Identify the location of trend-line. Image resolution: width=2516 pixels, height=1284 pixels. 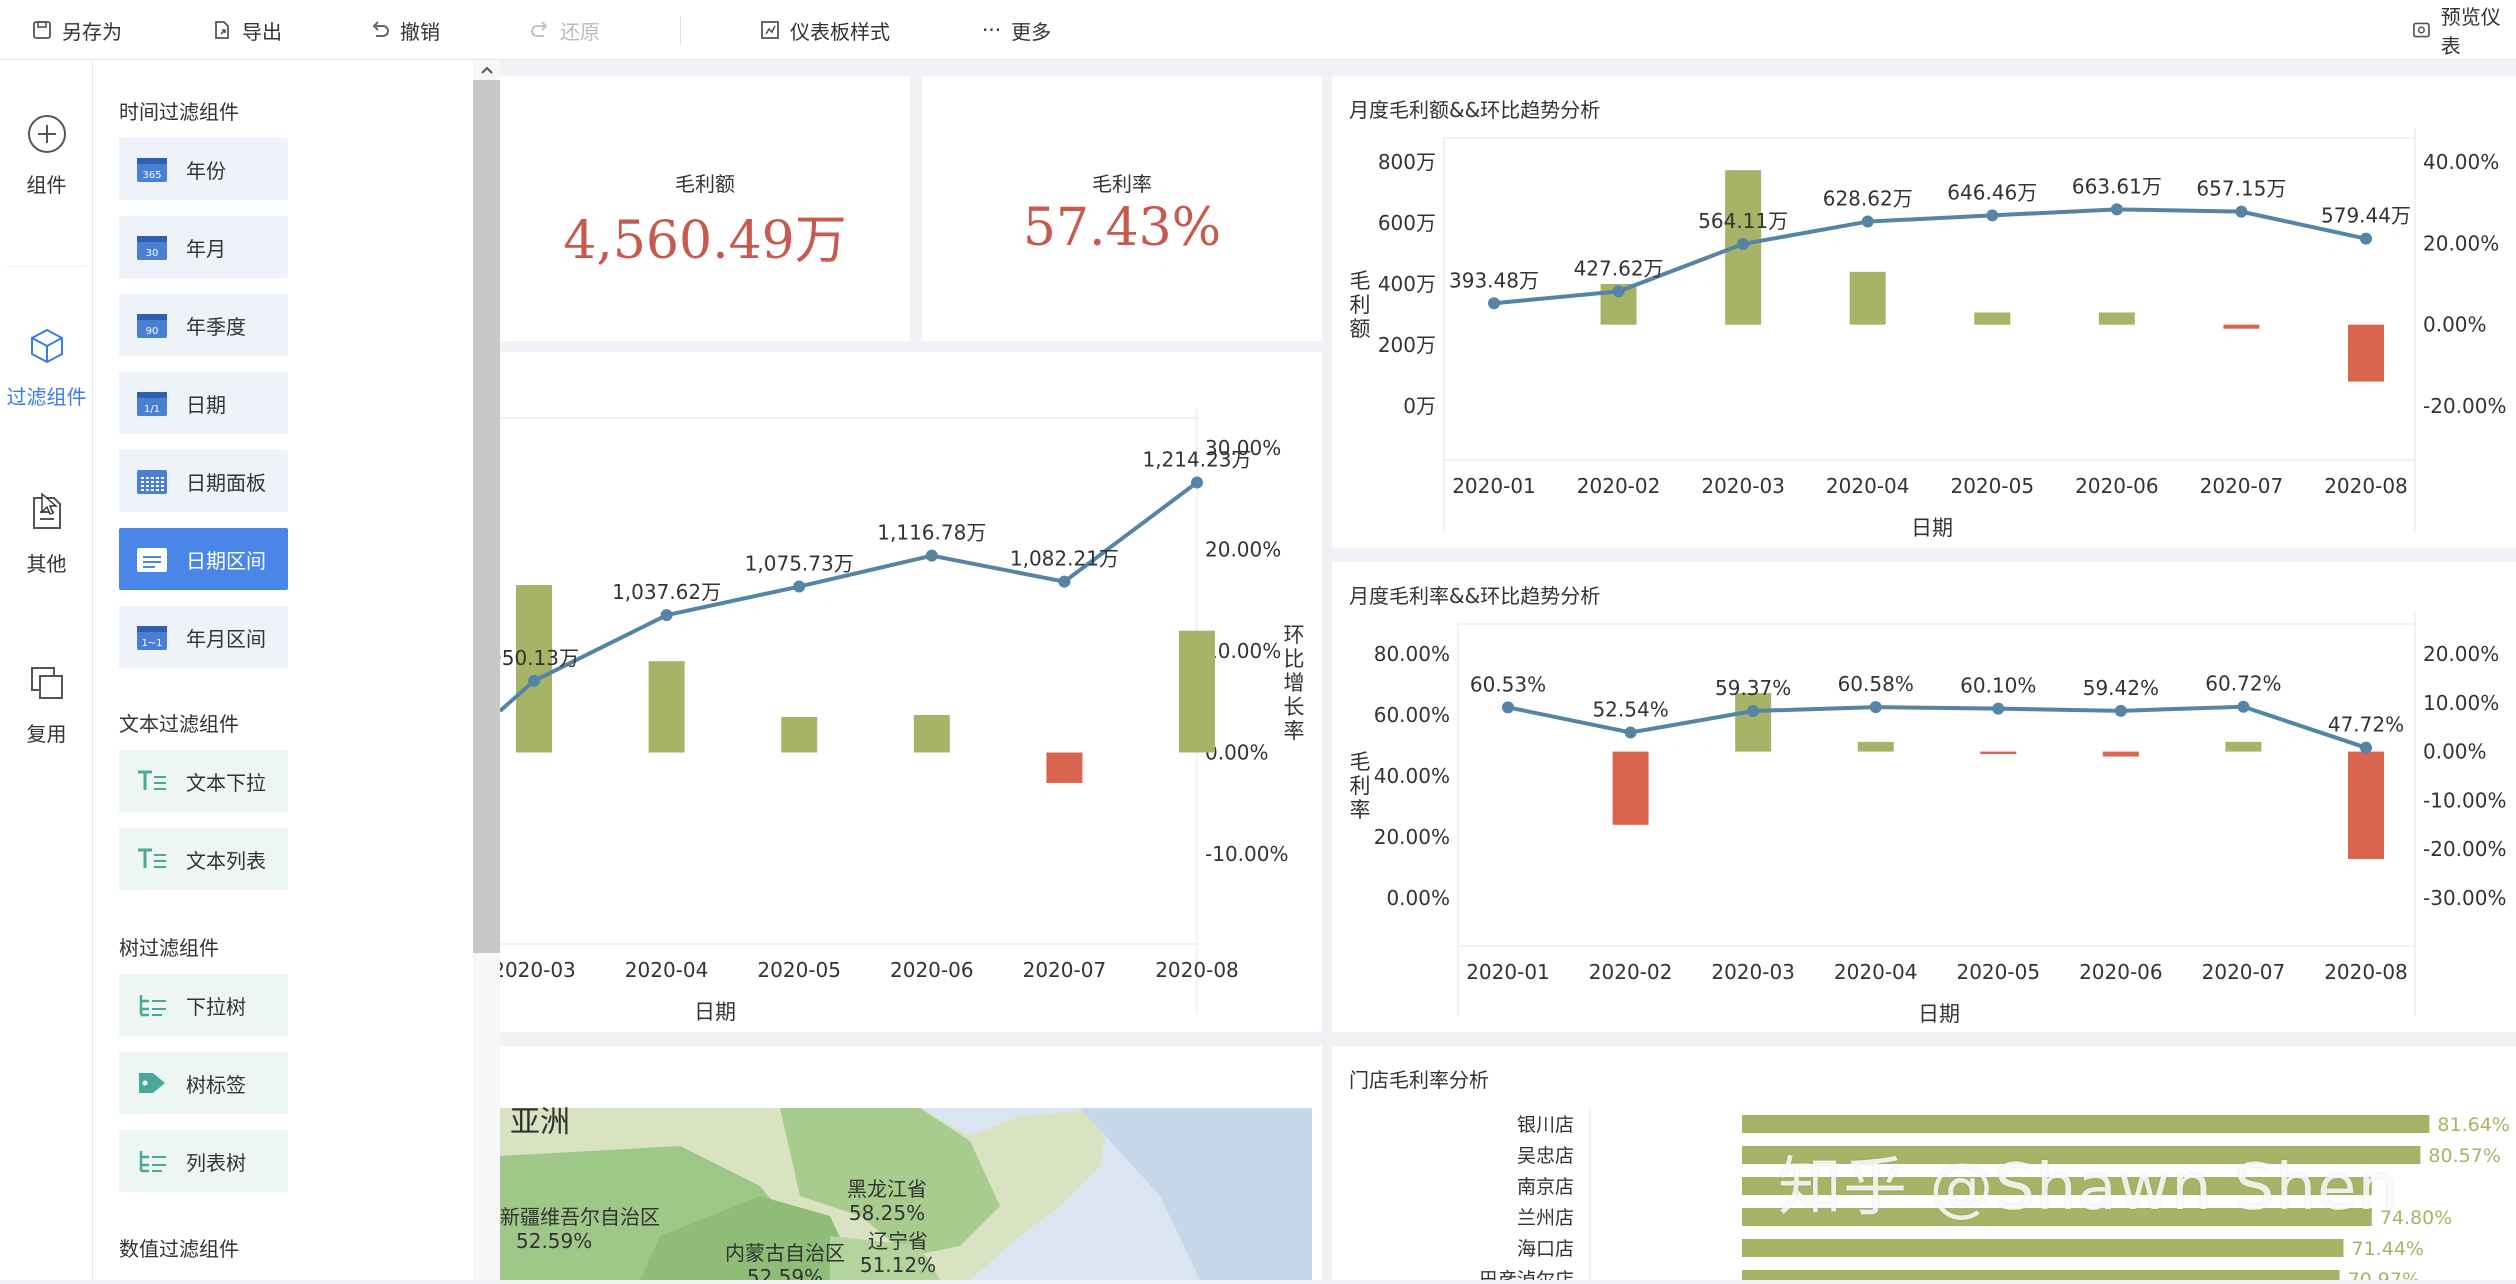
(848, 596).